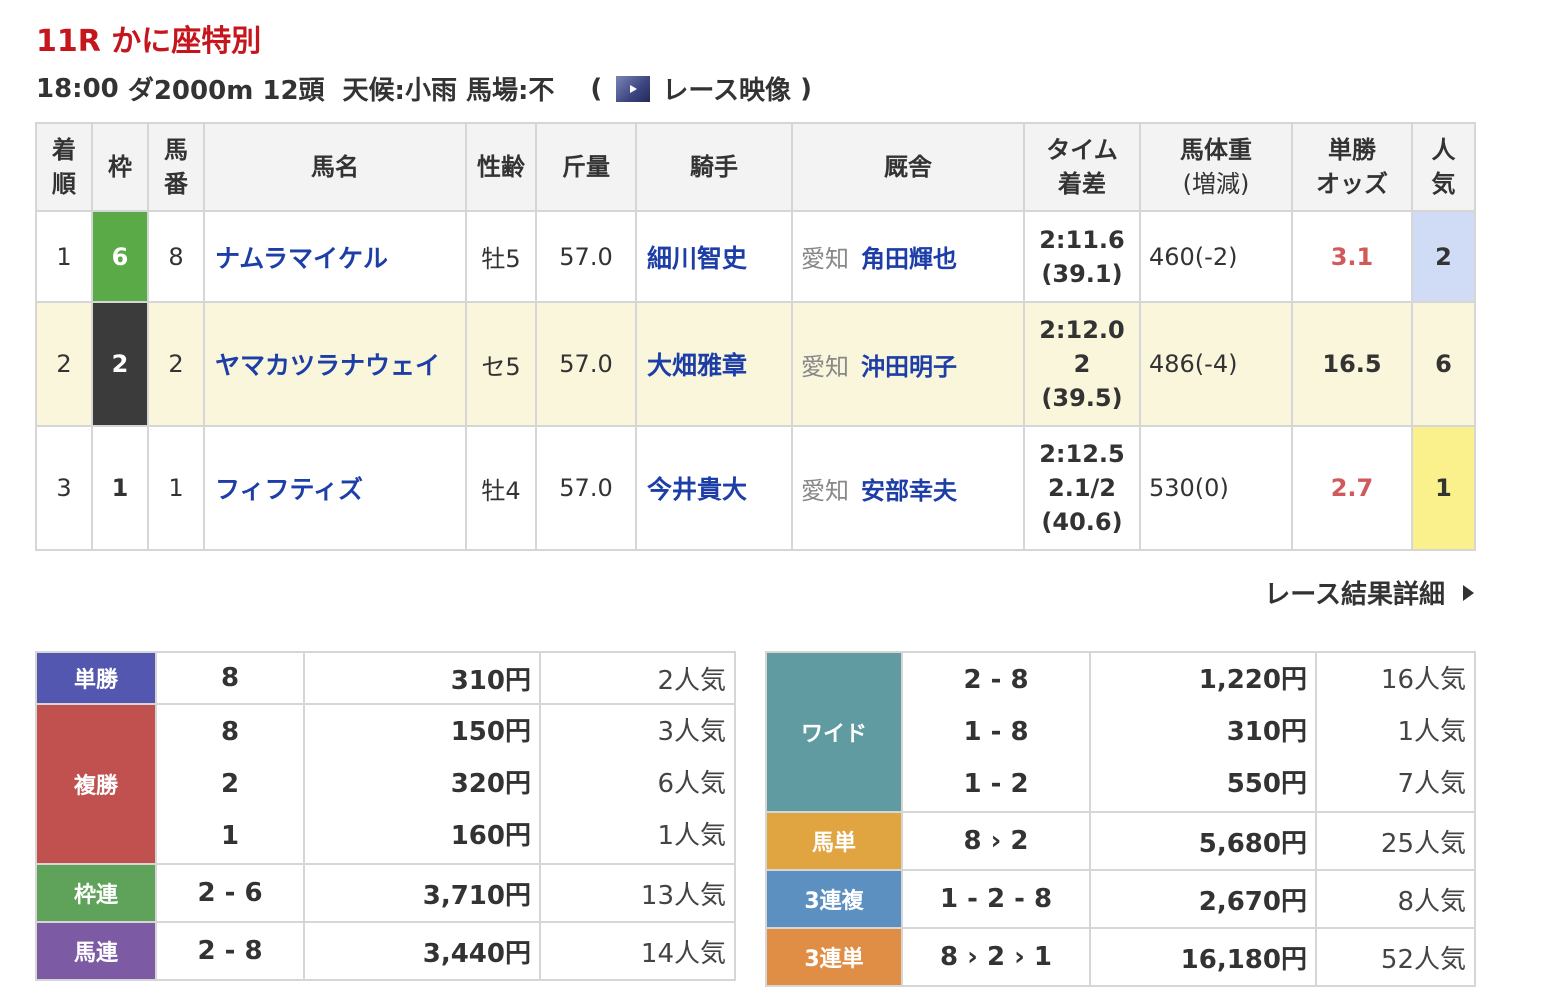  I want to click on race-title: 11R かに座特別, so click(149, 41).